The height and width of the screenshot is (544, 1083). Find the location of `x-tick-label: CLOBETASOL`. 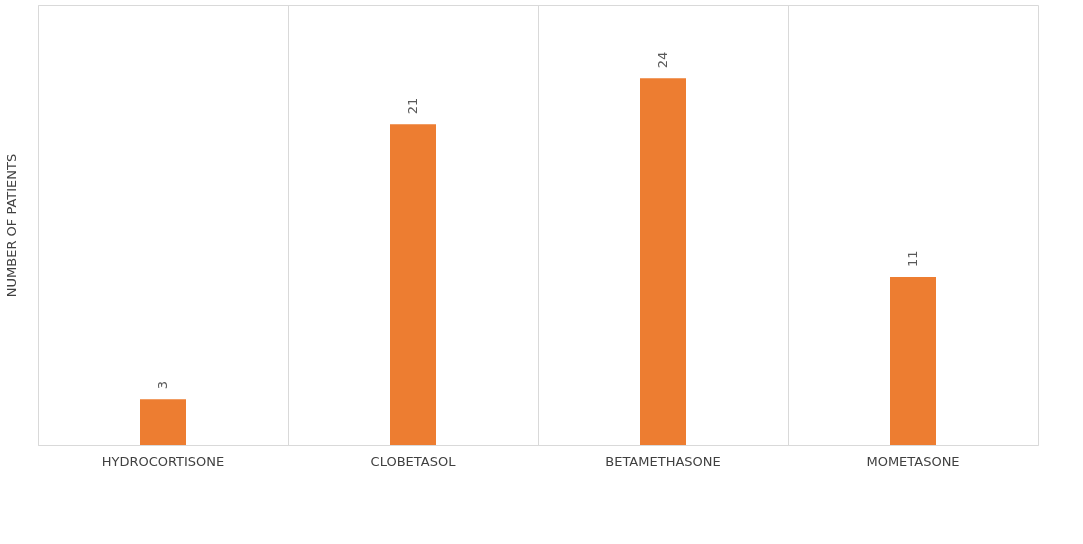

x-tick-label: CLOBETASOL is located at coordinates (413, 461).